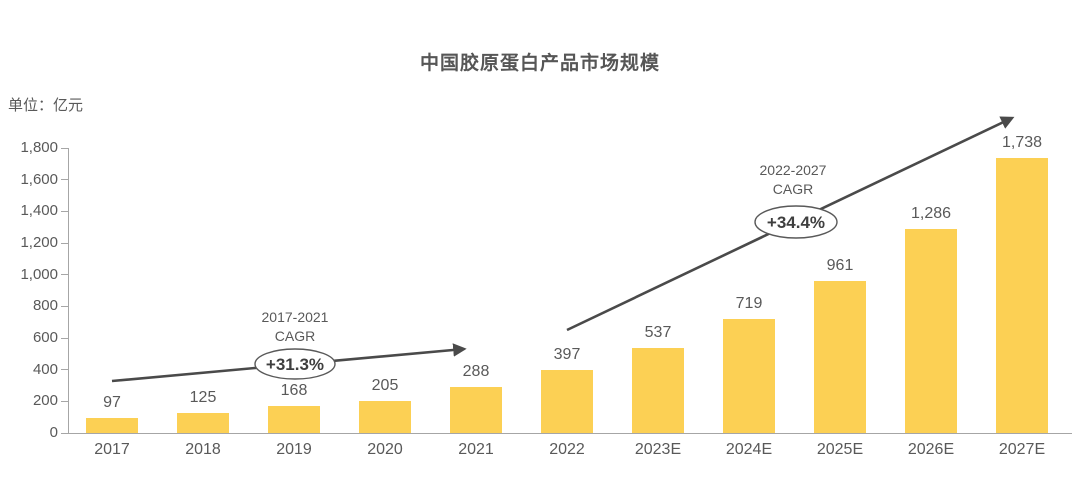  I want to click on y-tick-mark-1,000, so click(64, 275).